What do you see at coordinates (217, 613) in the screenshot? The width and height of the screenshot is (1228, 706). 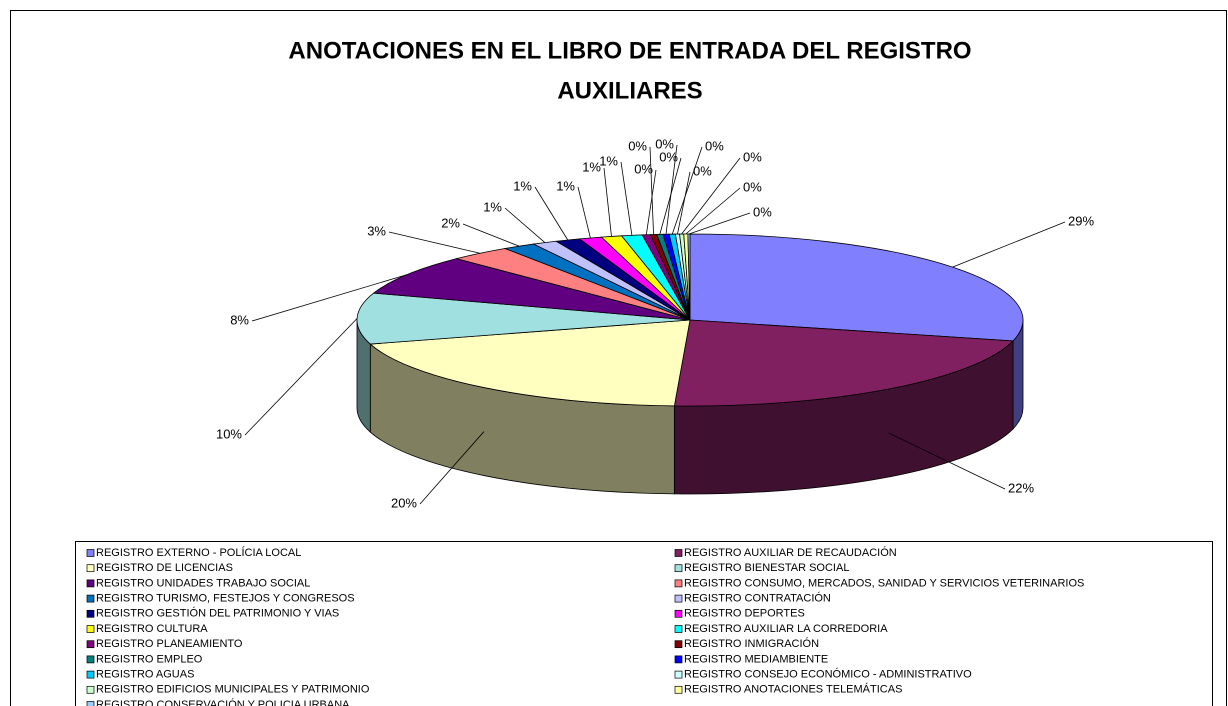 I see `legend-label: REGISTRO GESTIÓN DEL PATRIMONIO Y VIAS` at bounding box center [217, 613].